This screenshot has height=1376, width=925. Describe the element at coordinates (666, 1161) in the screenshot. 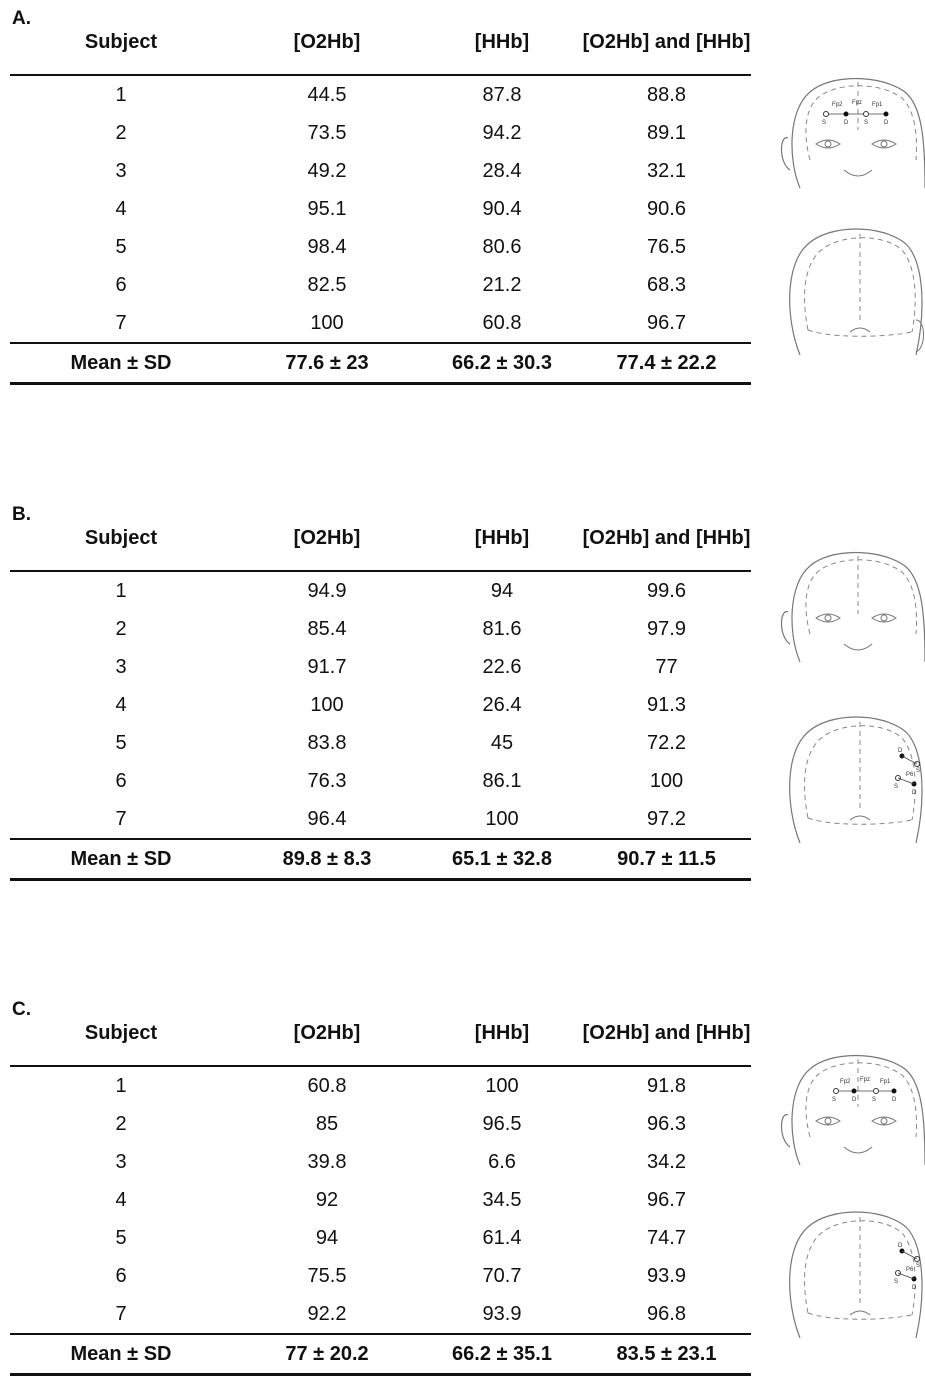

I see `cell: 34.2` at that location.